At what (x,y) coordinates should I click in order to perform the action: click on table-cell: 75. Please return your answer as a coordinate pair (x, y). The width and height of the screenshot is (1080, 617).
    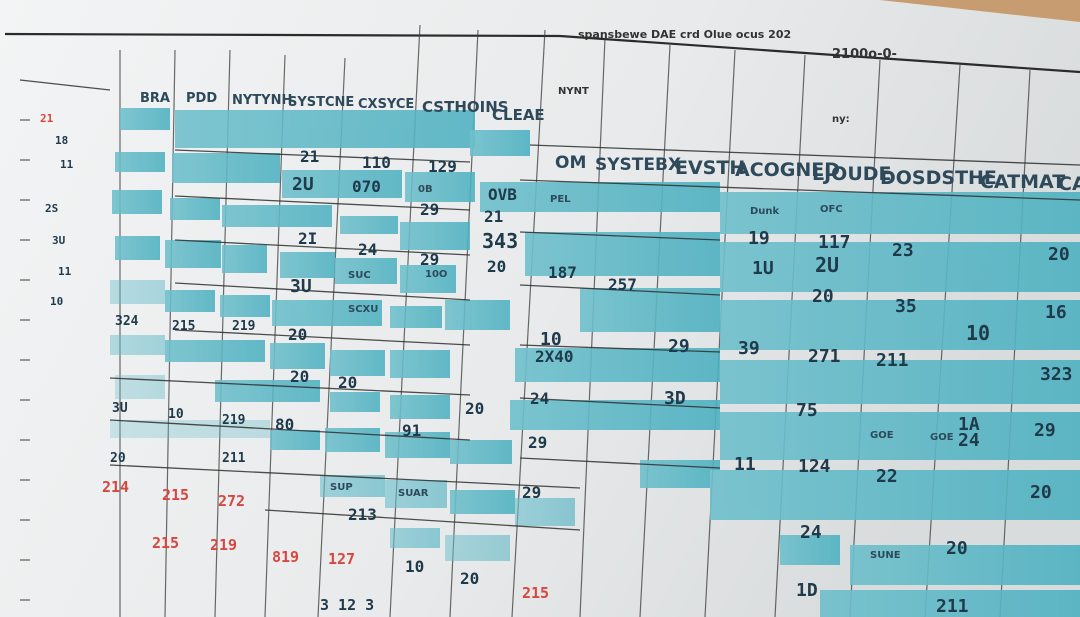
    Looking at the image, I should click on (807, 410).